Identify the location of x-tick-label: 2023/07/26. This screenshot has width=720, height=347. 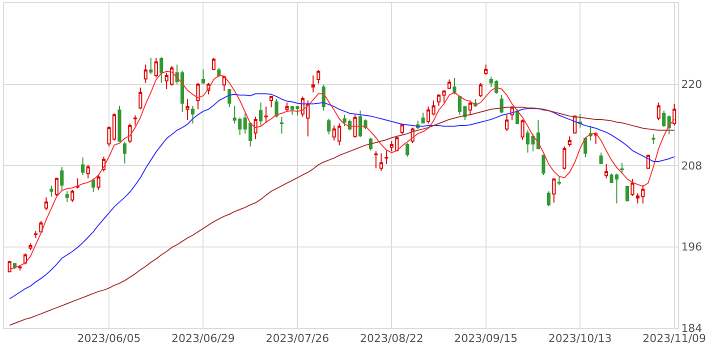
(298, 339).